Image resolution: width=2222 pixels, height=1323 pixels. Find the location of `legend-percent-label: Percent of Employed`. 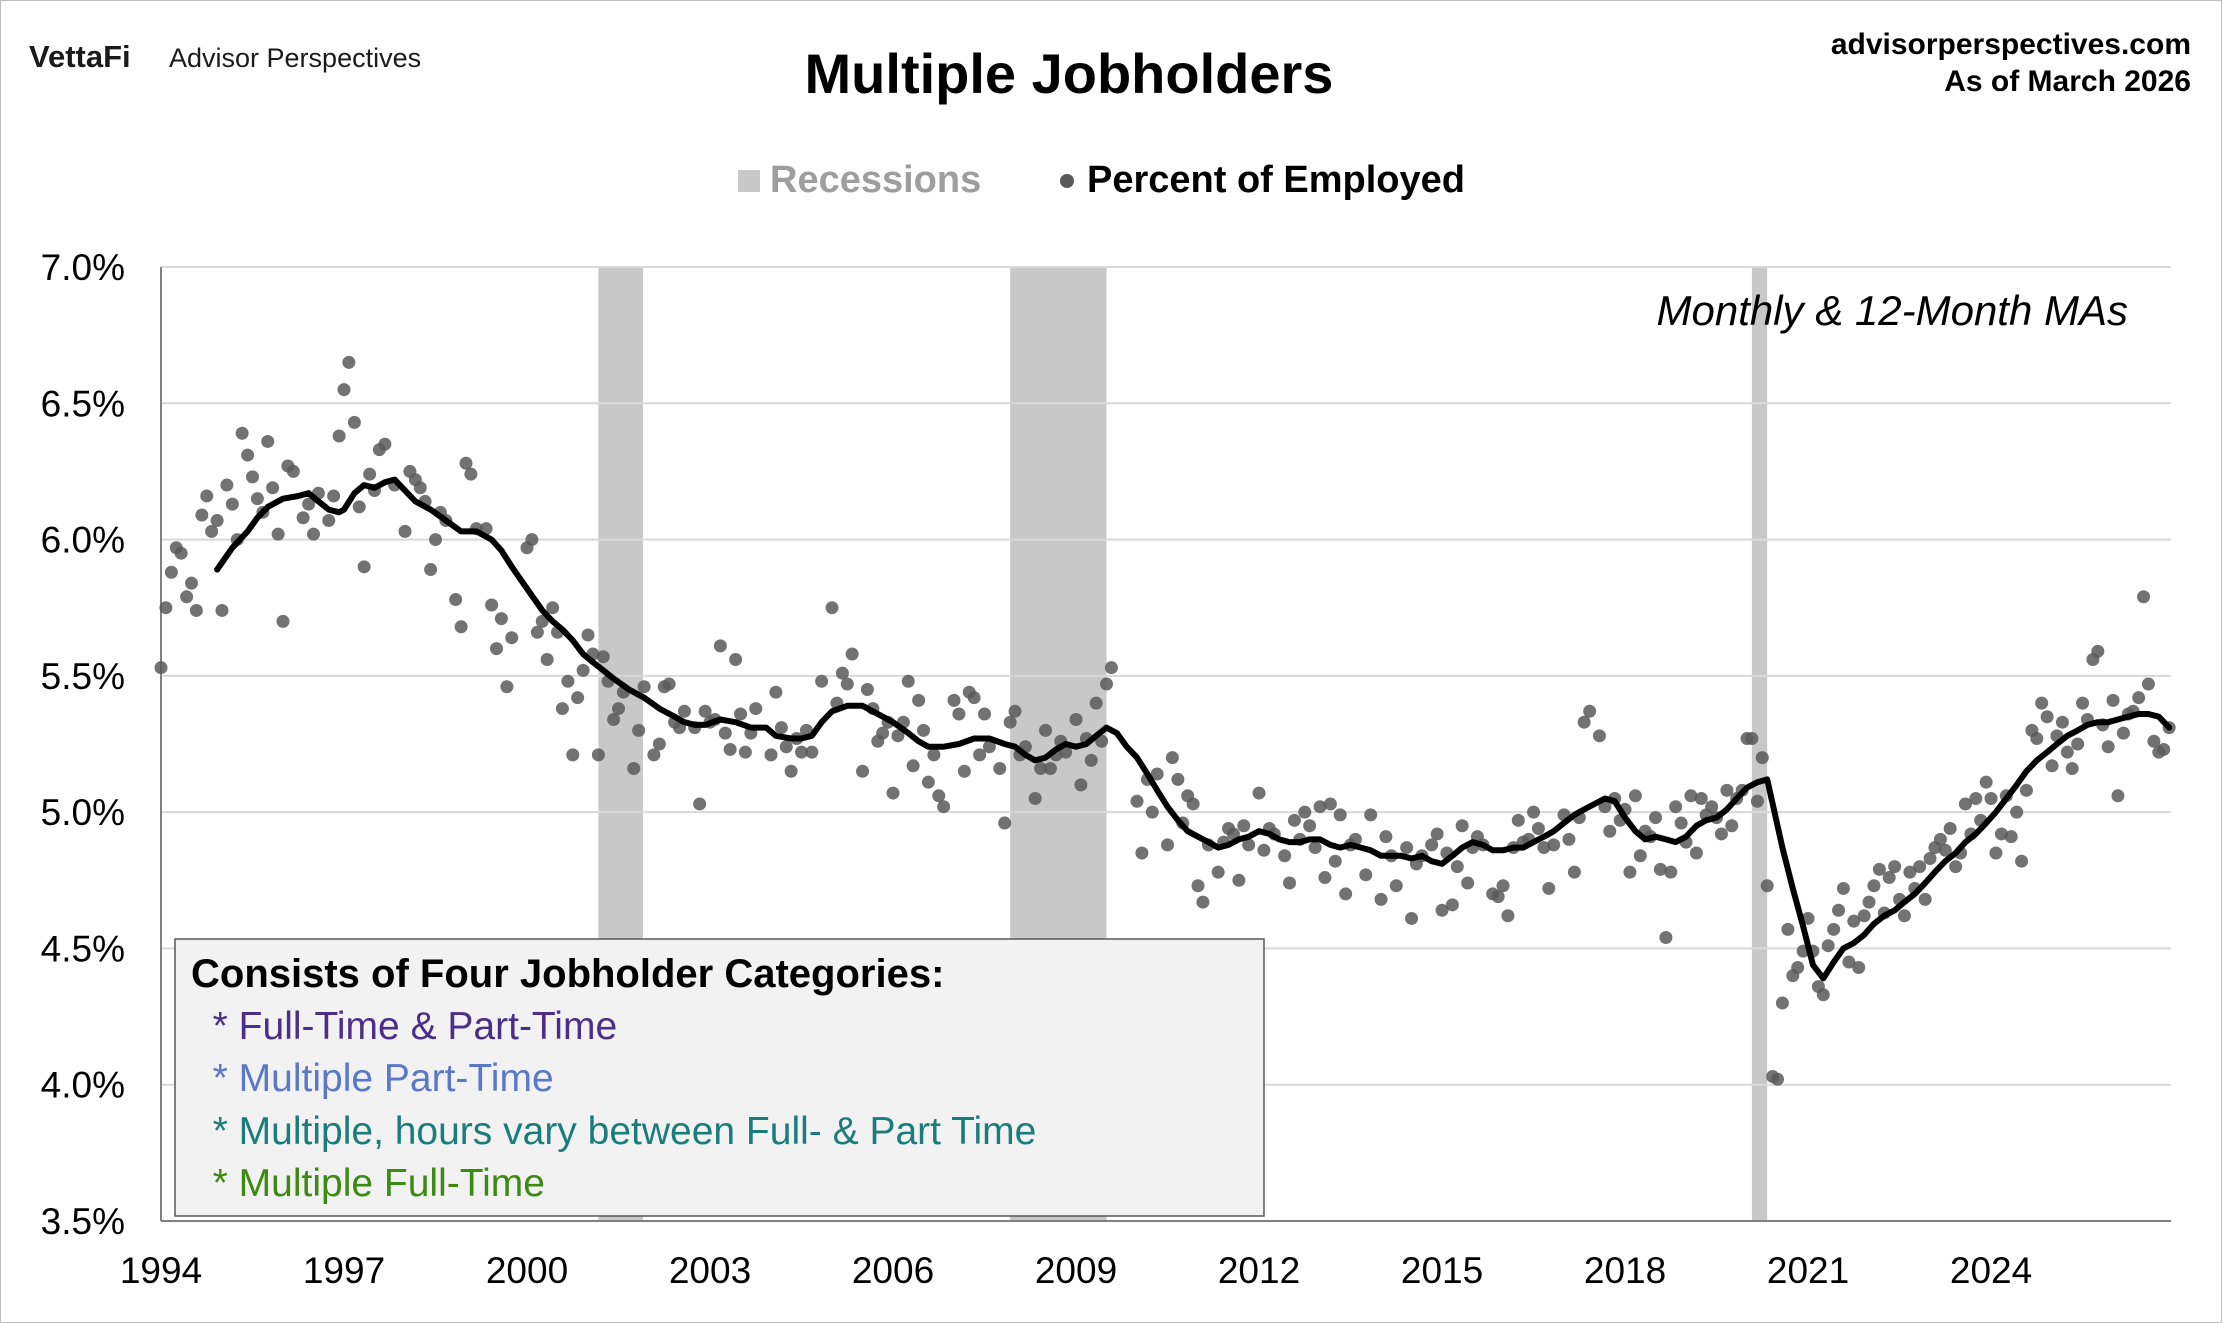

legend-percent-label: Percent of Employed is located at coordinates (1276, 180).